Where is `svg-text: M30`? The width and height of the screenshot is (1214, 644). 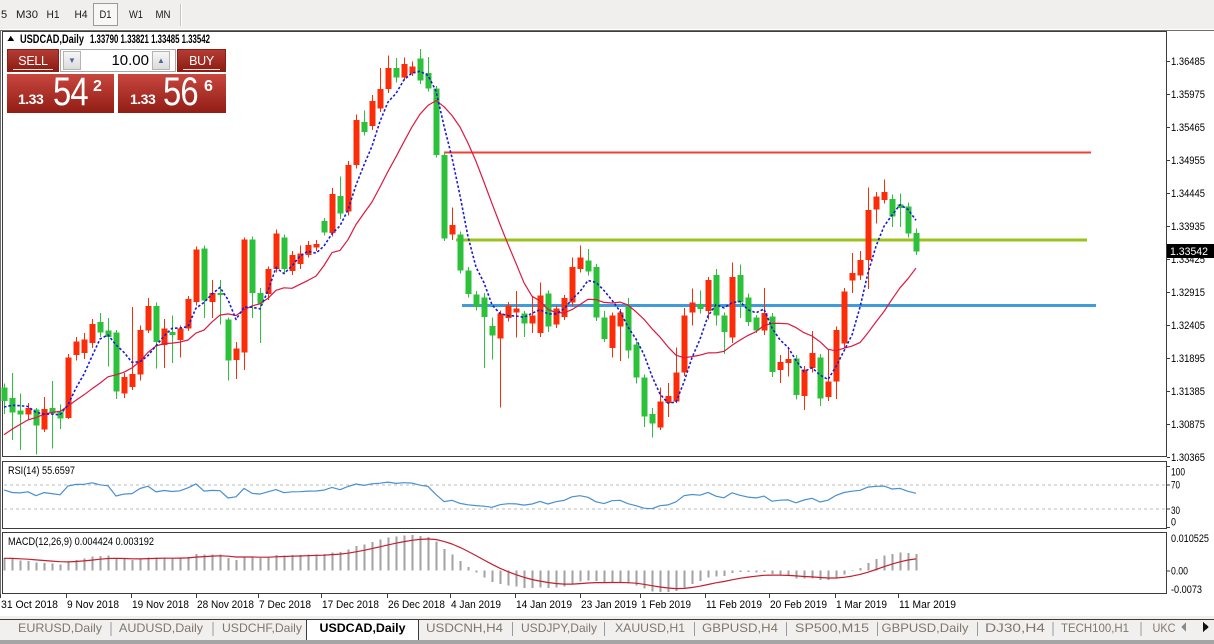 svg-text: M30 is located at coordinates (27, 15).